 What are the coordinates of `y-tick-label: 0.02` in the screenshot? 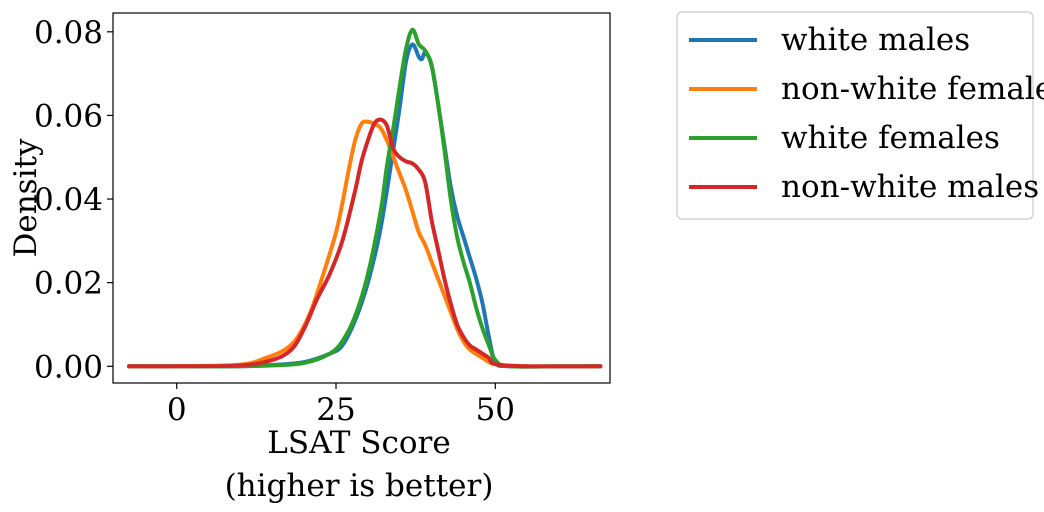 It's located at (68, 284).